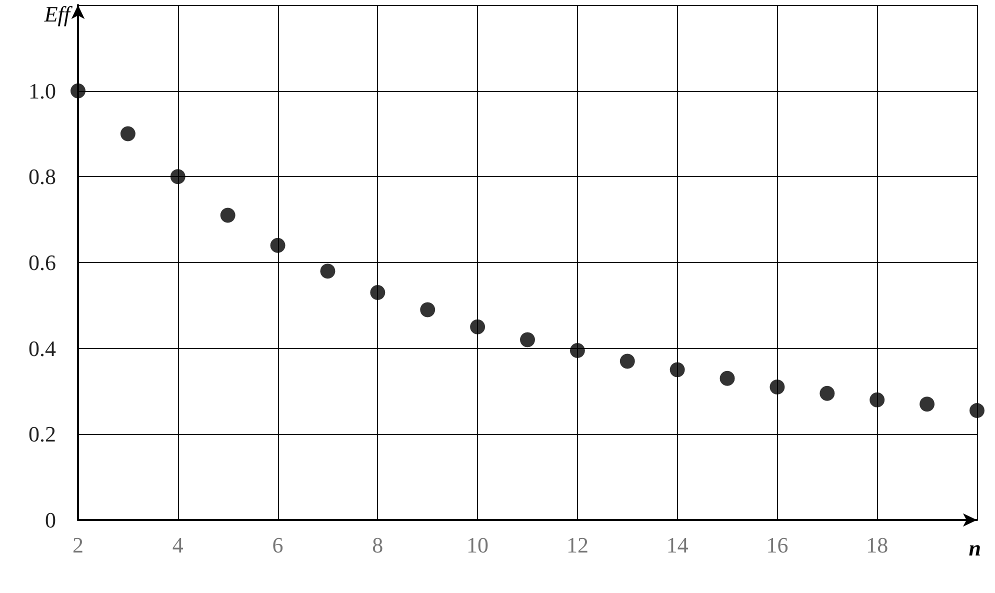 Image resolution: width=995 pixels, height=593 pixels. What do you see at coordinates (42, 91) in the screenshot?
I see `y-tick-label: 1.0` at bounding box center [42, 91].